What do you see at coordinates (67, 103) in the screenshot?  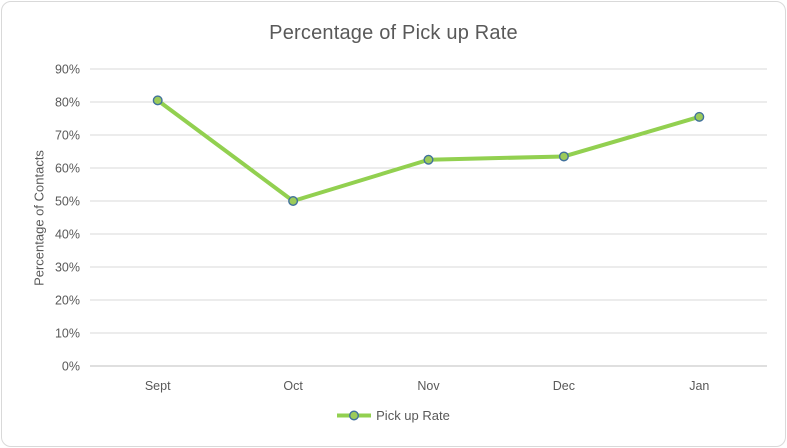 I see `y-tick-label: 80%` at bounding box center [67, 103].